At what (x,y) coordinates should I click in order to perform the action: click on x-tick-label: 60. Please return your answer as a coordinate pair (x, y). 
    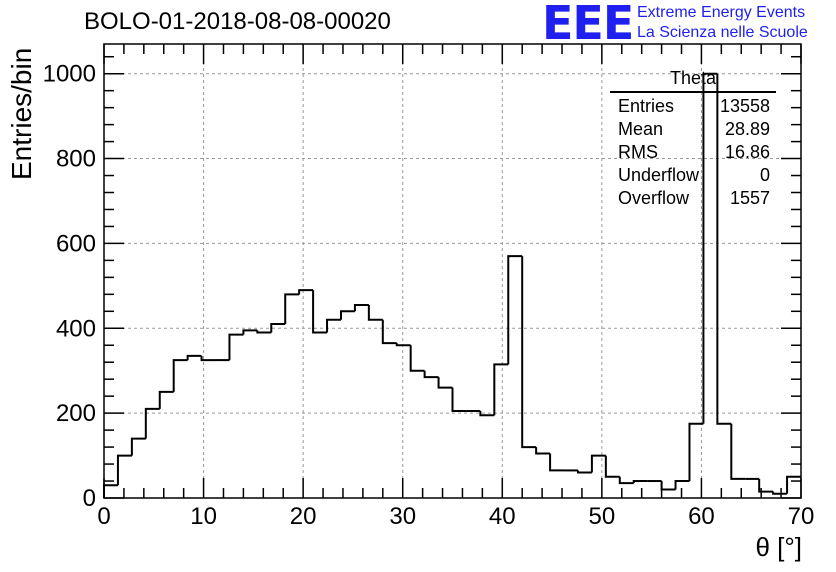
    Looking at the image, I should click on (701, 516).